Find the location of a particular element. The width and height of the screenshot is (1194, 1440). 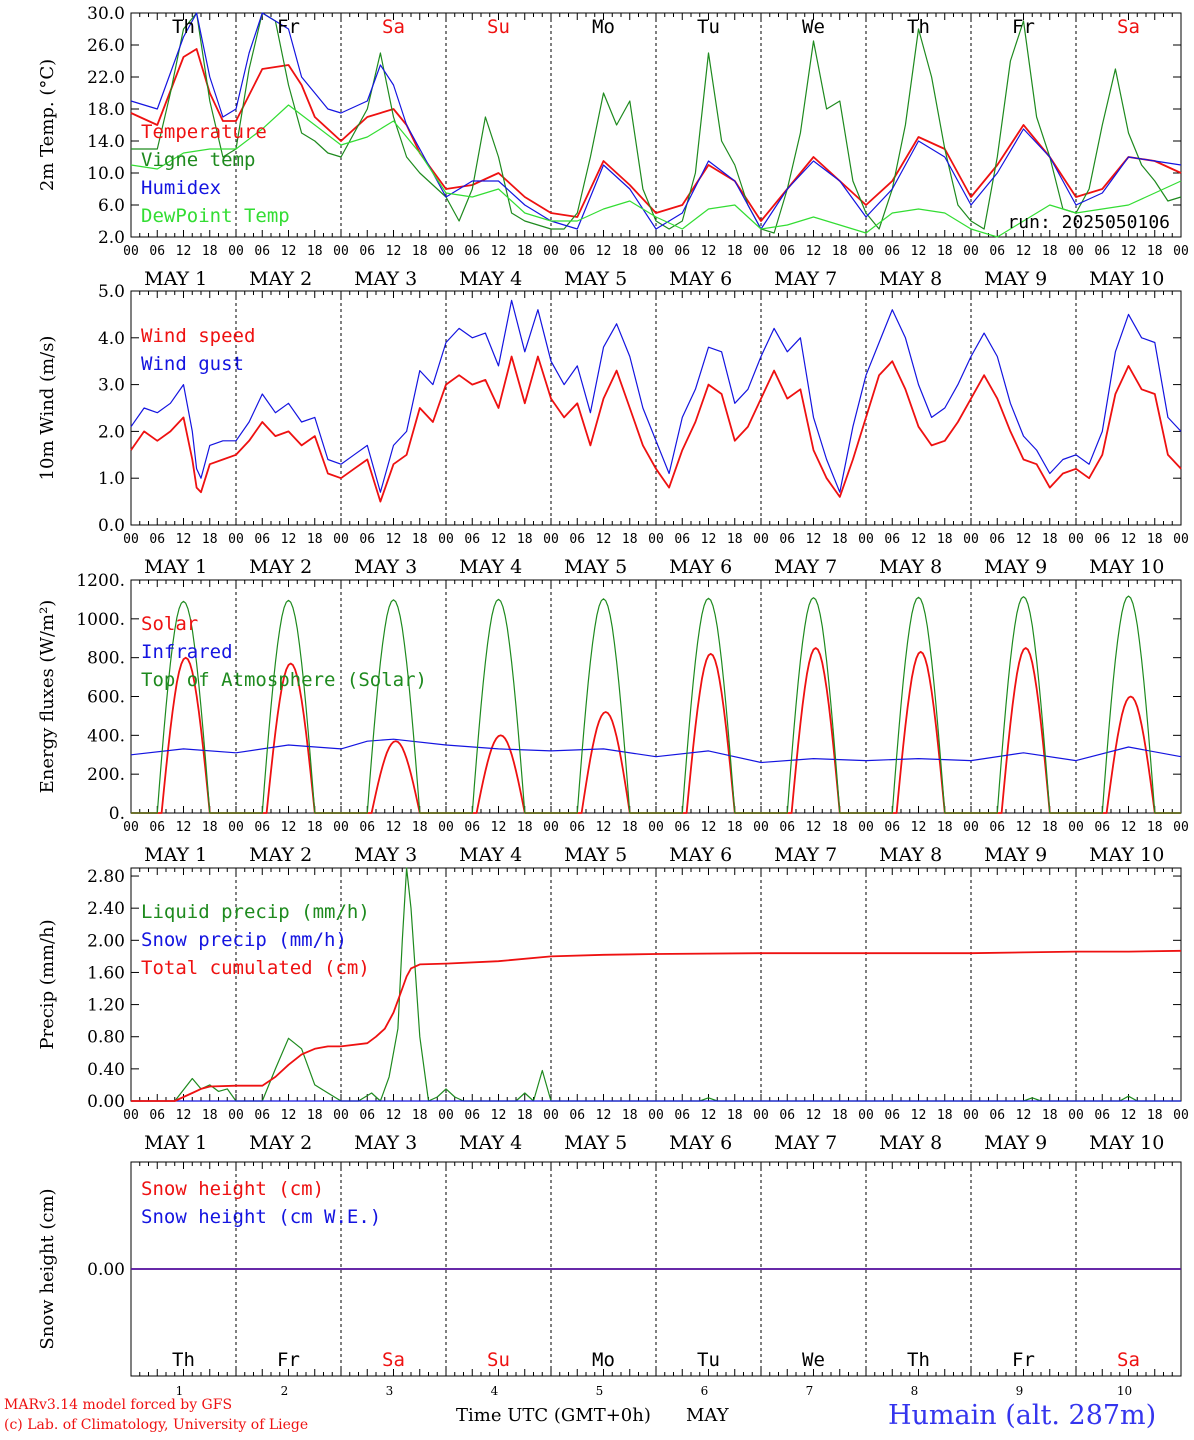

y-tick-label: 2.40 is located at coordinates (106, 909).